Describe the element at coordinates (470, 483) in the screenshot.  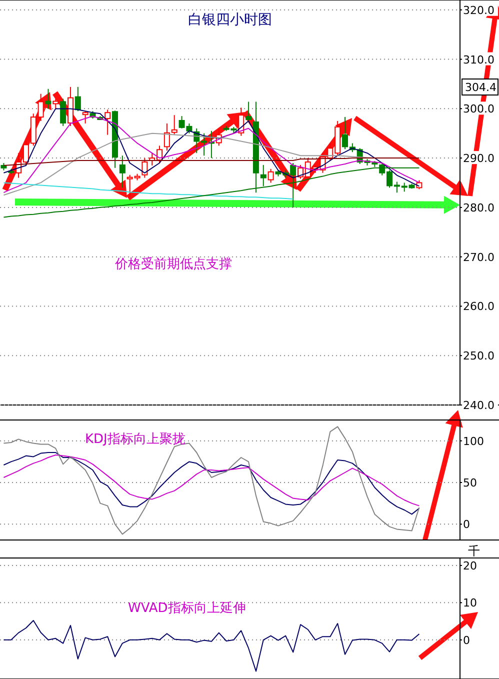
I see `y-tick-label: 50` at that location.